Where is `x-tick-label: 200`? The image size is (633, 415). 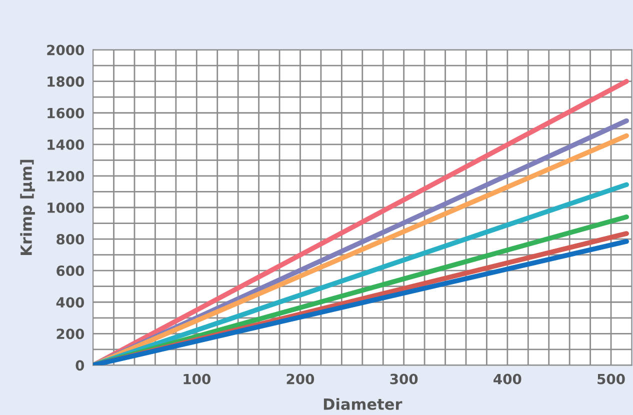
x-tick-label: 200 is located at coordinates (300, 379).